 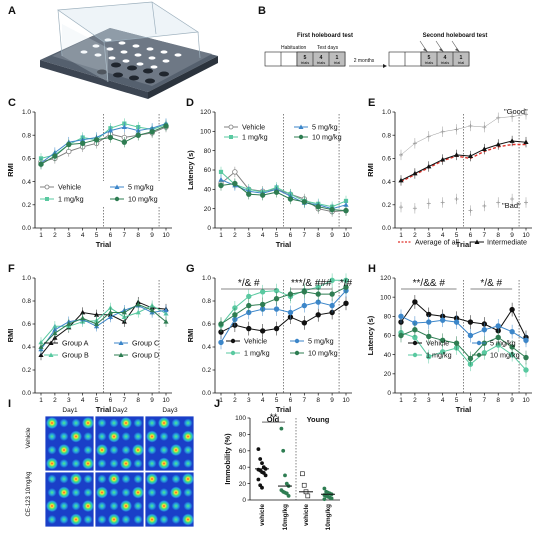 What do you see at coordinates (364, 61) in the screenshot?
I see `gap-label: 2 months` at bounding box center [364, 61].